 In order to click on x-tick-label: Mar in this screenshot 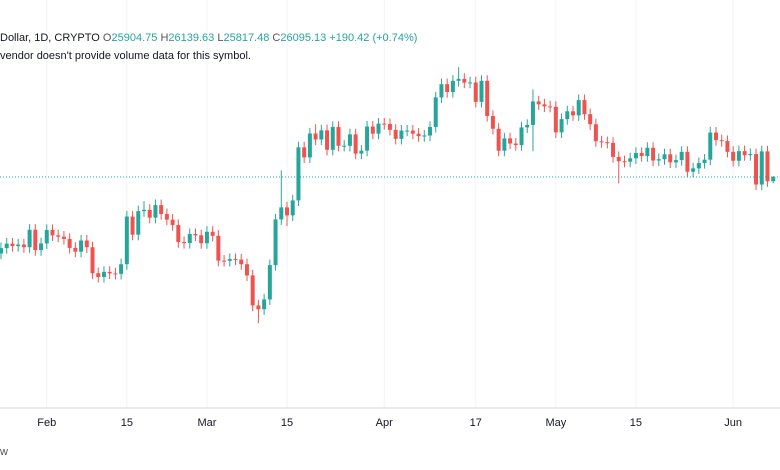, I will do `click(206, 423)`.